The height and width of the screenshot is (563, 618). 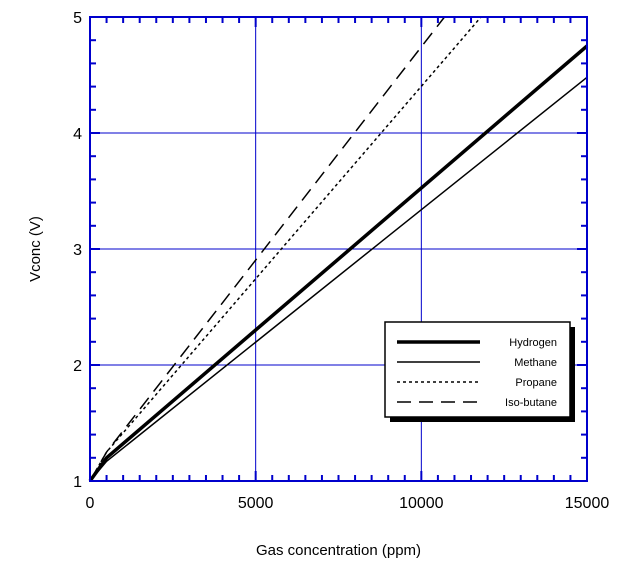 I want to click on x-tick-label: 15000, so click(x=587, y=503).